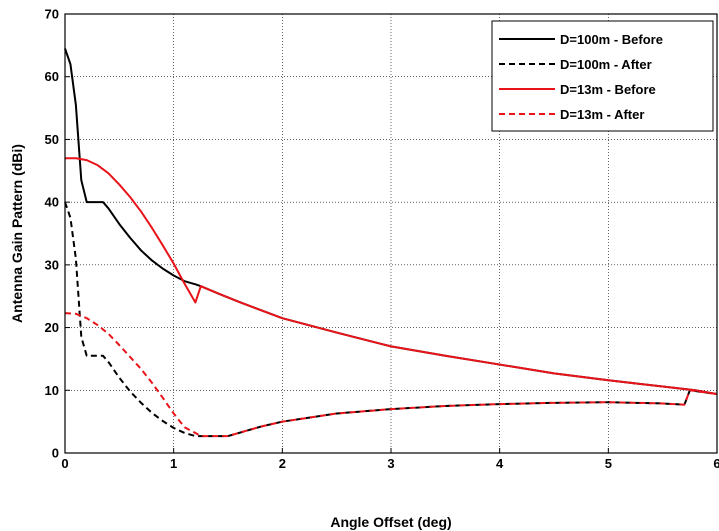 Image resolution: width=719 pixels, height=531 pixels. Describe the element at coordinates (716, 463) in the screenshot. I see `x-tick-label: 6` at that location.